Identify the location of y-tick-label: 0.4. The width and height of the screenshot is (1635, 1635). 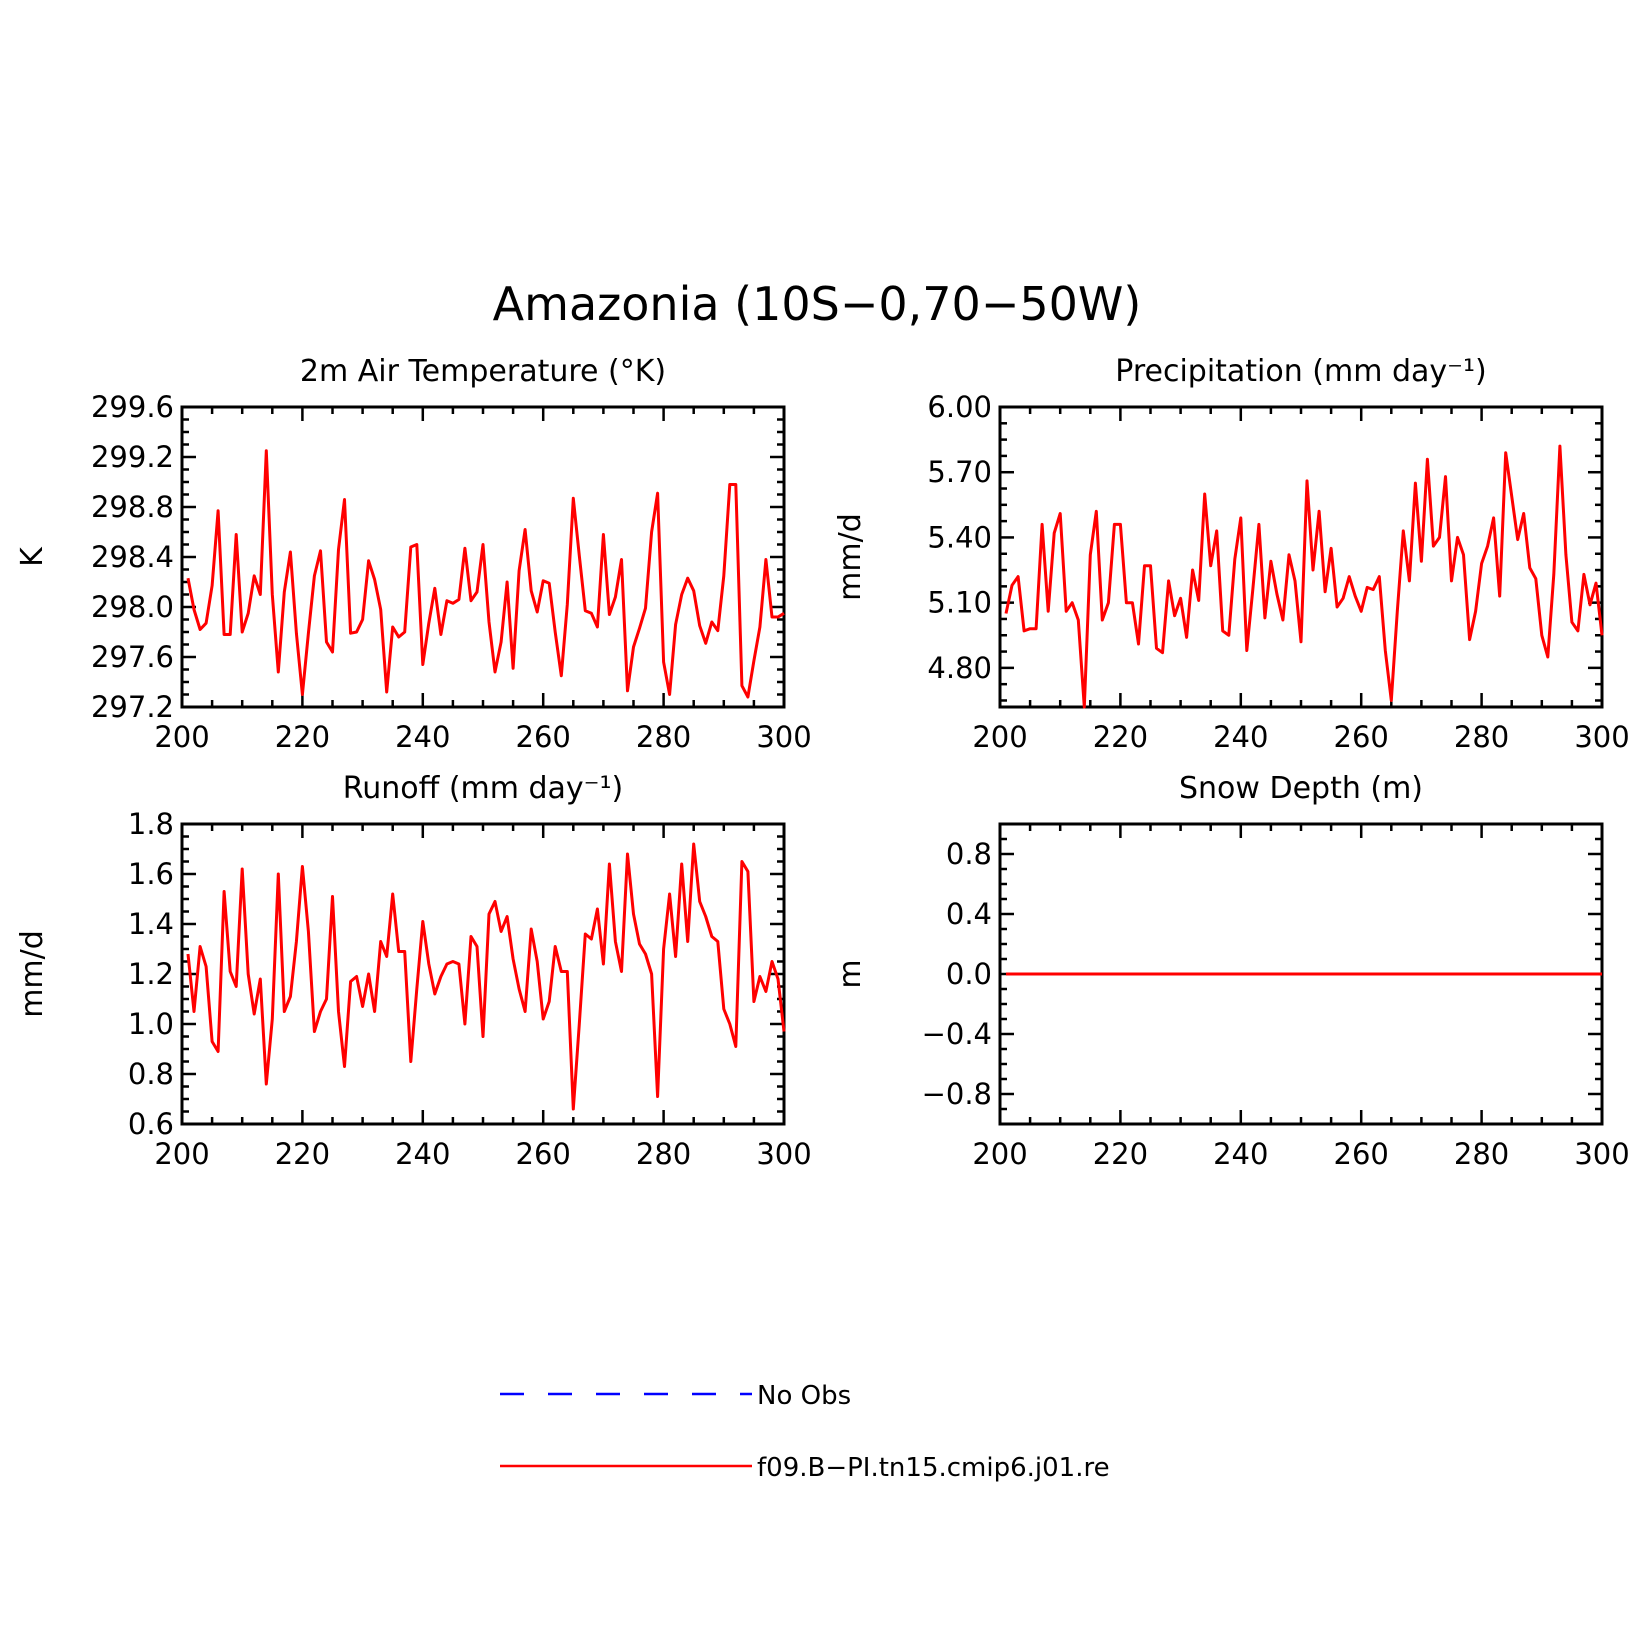
(969, 914).